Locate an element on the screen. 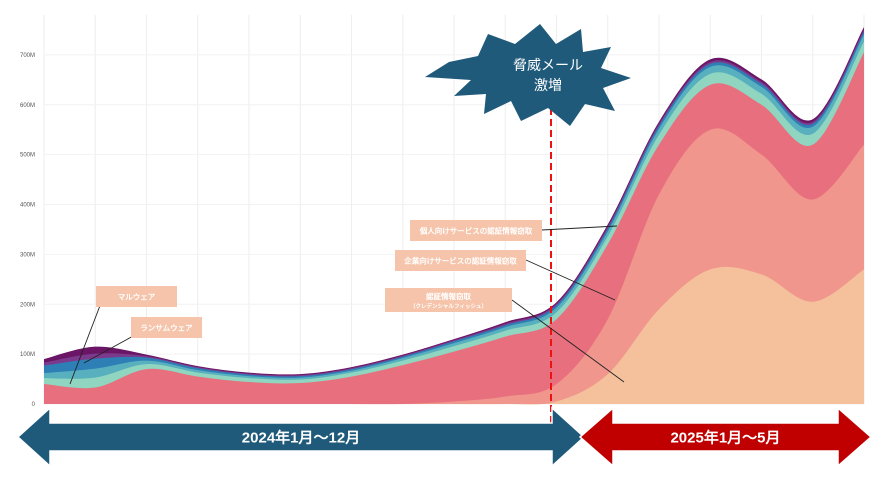 This screenshot has height=478, width=886. callout-enterprise: 企業向けサービスの認証情報窃取 is located at coordinates (460, 260).